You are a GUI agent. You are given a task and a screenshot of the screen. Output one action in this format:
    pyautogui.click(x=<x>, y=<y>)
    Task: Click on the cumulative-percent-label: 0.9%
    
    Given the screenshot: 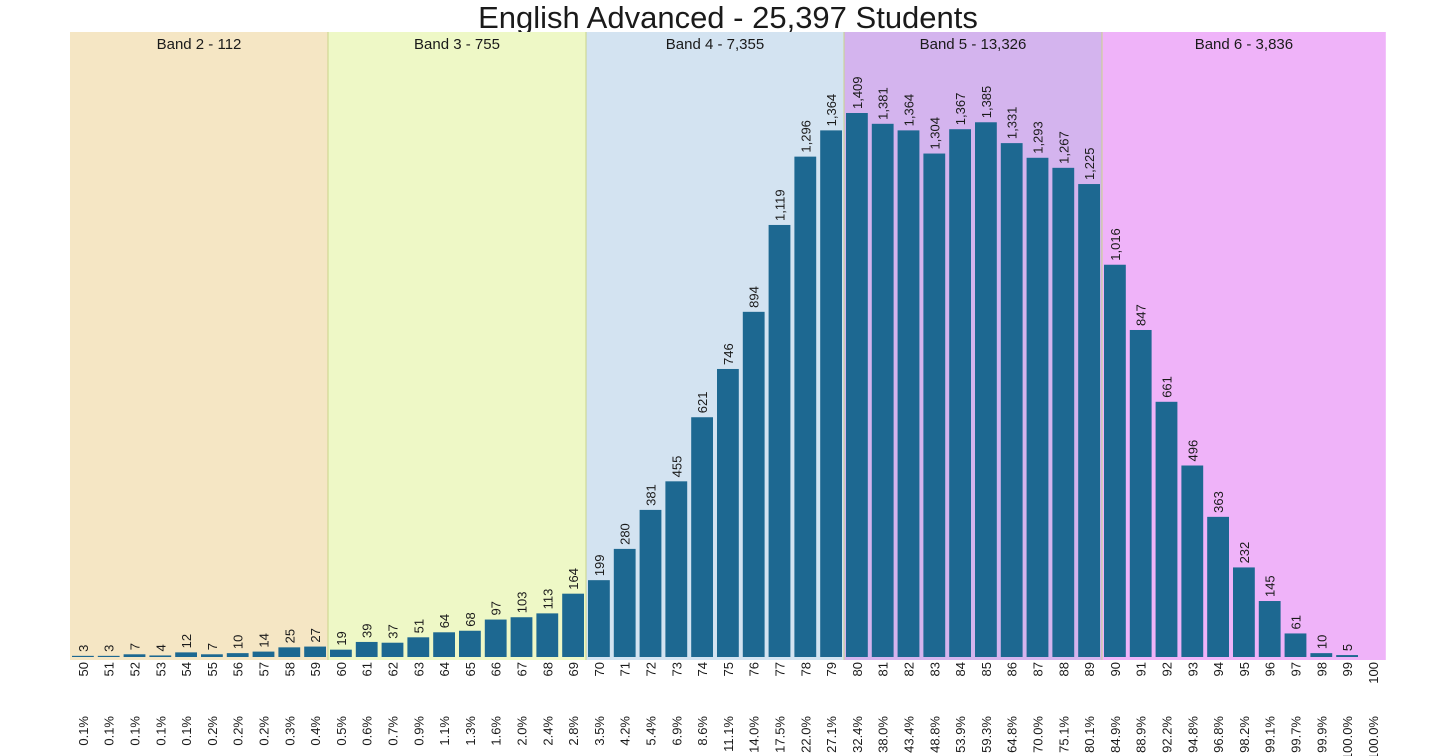 What is the action you would take?
    pyautogui.click(x=418, y=731)
    